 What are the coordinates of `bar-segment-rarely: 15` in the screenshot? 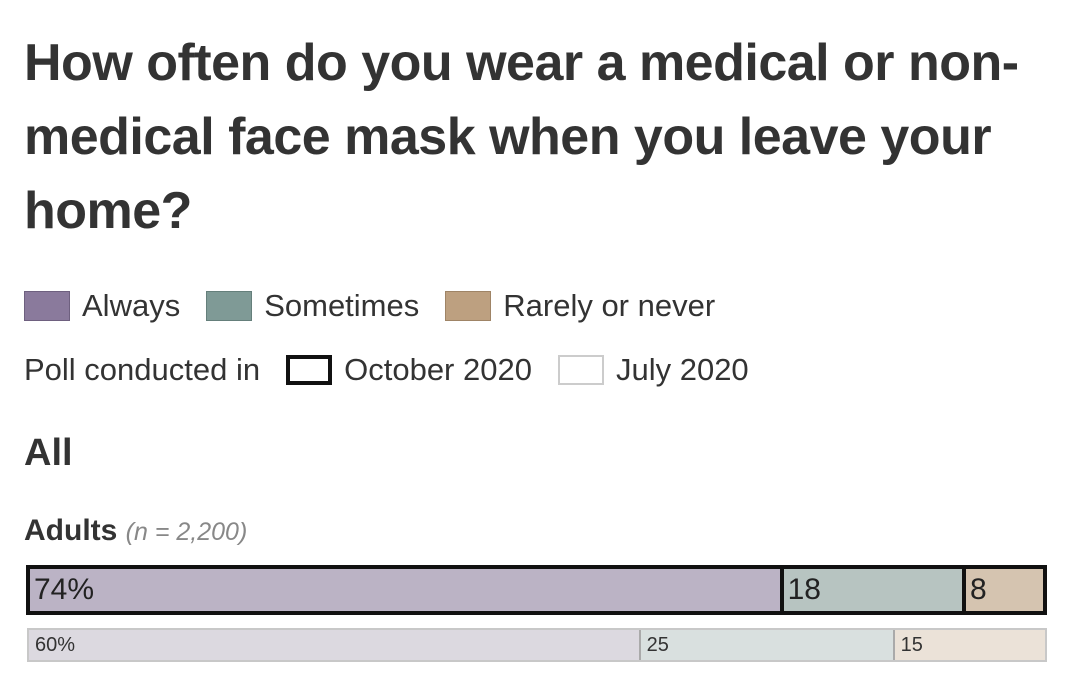 It's located at (968, 645).